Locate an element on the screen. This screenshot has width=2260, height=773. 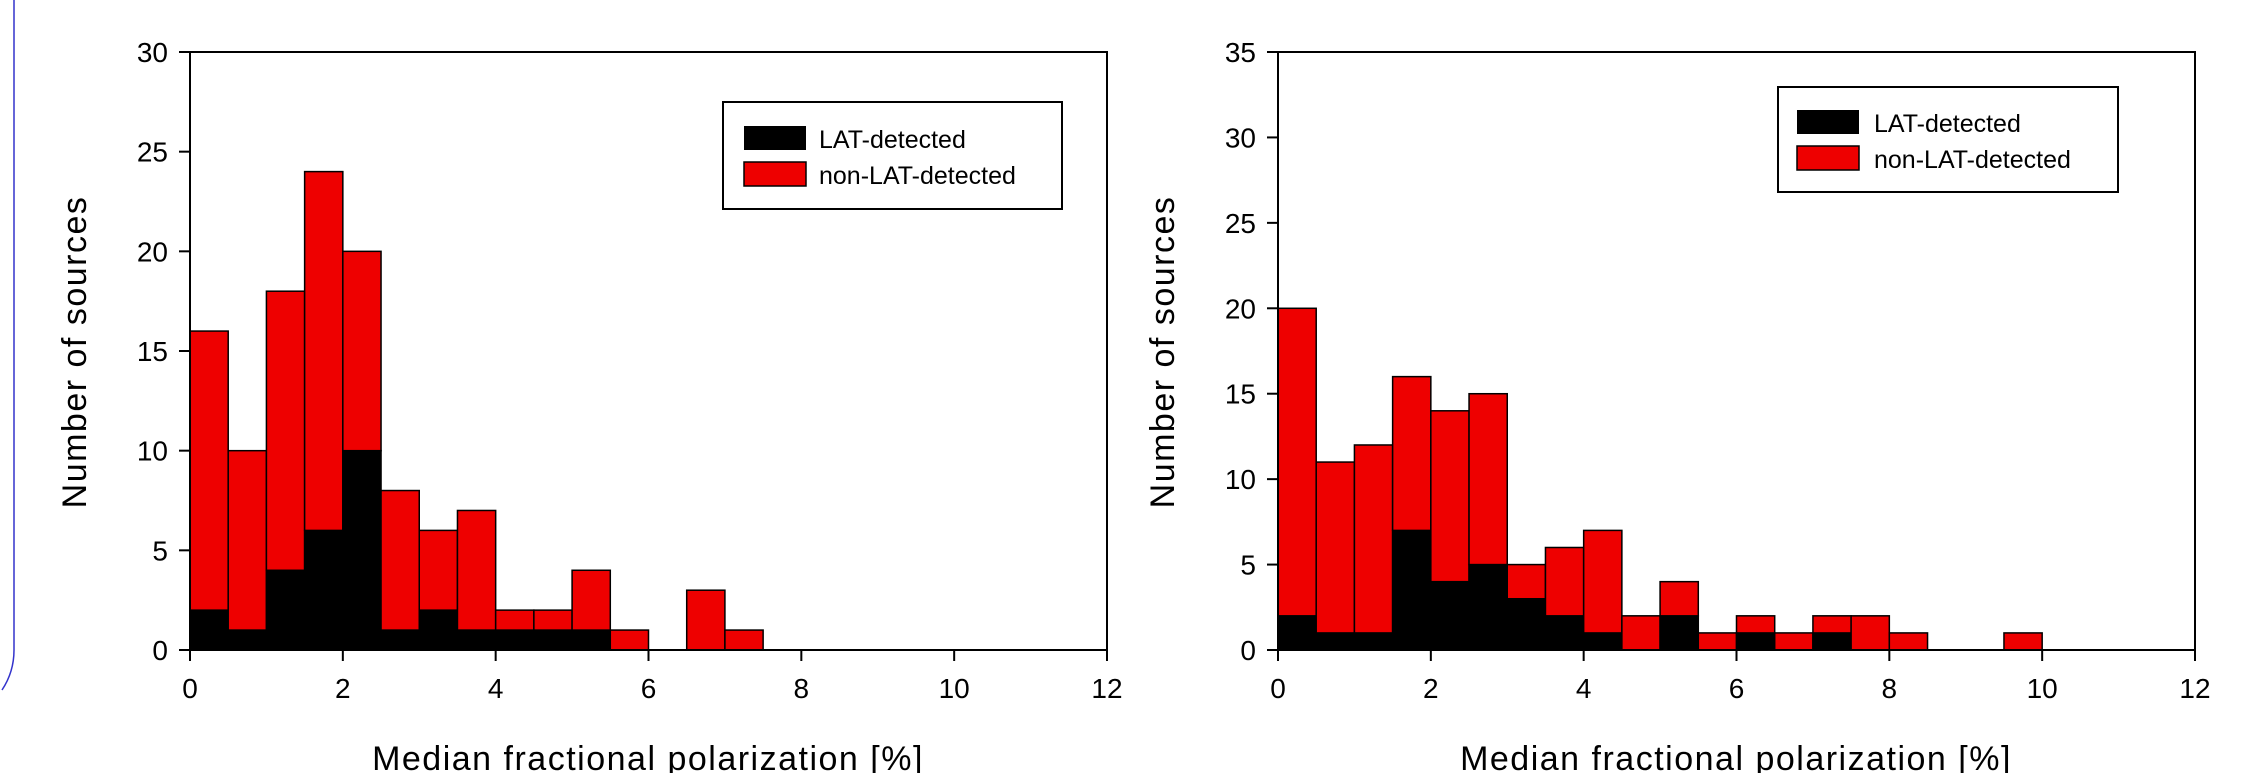
y-tick-label: 0 is located at coordinates (1248, 650).